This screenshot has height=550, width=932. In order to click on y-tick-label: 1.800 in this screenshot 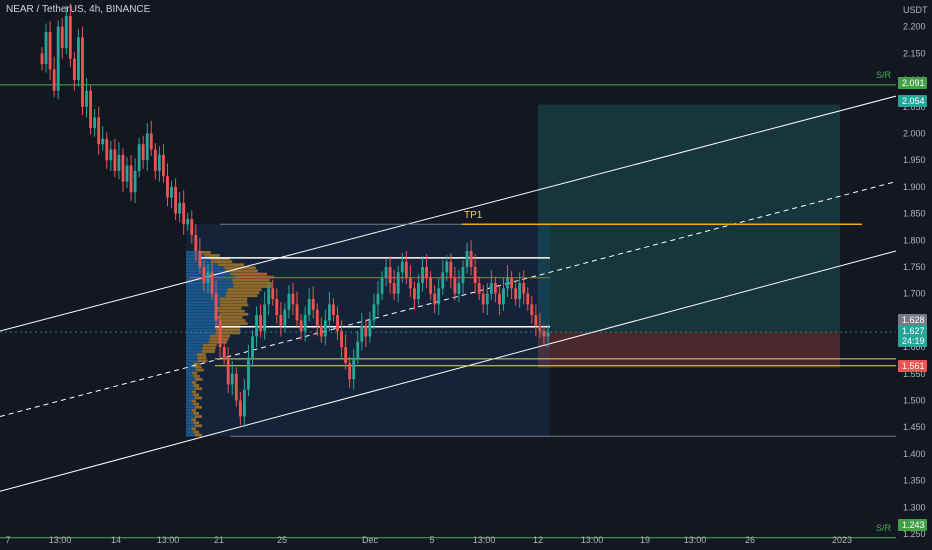, I will do `click(914, 240)`.